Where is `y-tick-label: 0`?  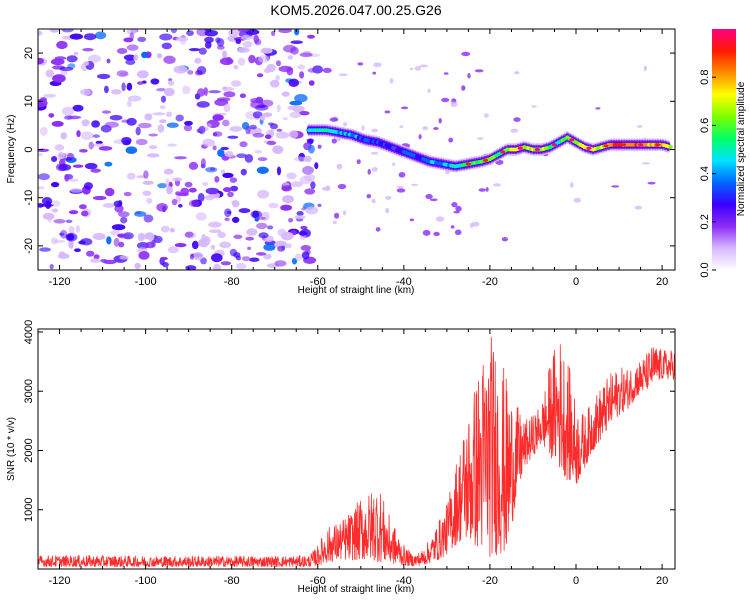 y-tick-label: 0 is located at coordinates (29, 149).